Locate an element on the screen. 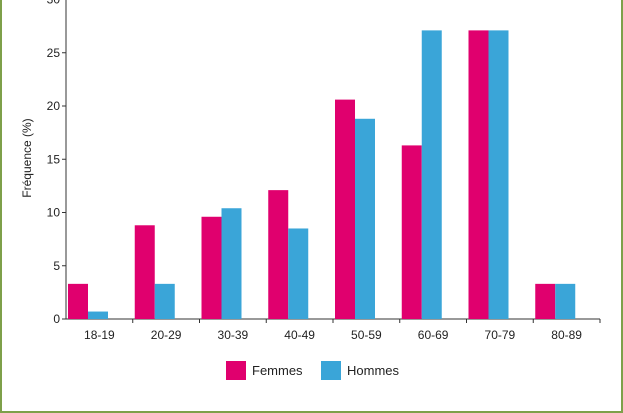 The height and width of the screenshot is (413, 623). x-tick-label: 18-19 is located at coordinates (99, 335).